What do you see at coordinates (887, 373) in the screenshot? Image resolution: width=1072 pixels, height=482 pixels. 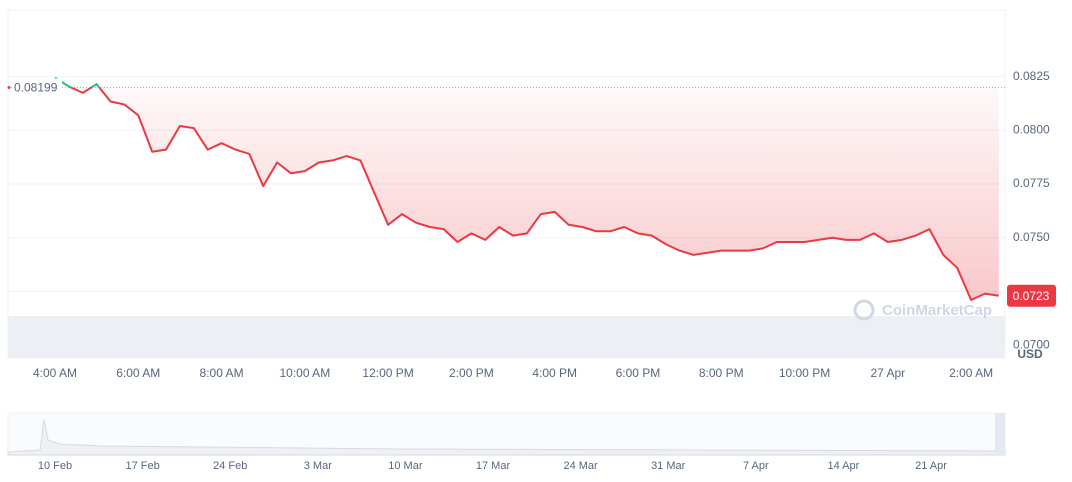 I see `x-tick-label: 27 Apr` at bounding box center [887, 373].